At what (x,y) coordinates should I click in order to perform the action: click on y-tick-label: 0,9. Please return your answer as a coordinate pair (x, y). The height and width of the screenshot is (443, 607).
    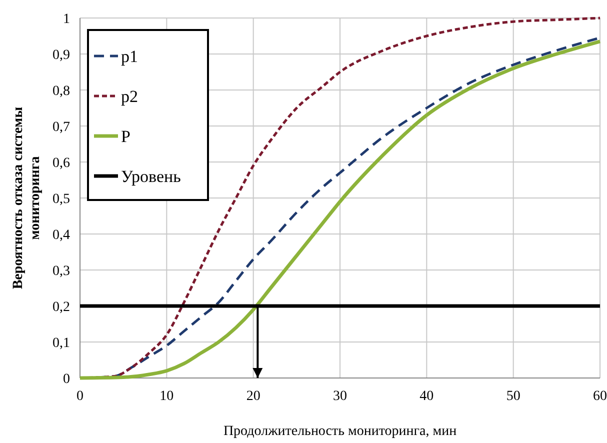
    Looking at the image, I should click on (61, 55).